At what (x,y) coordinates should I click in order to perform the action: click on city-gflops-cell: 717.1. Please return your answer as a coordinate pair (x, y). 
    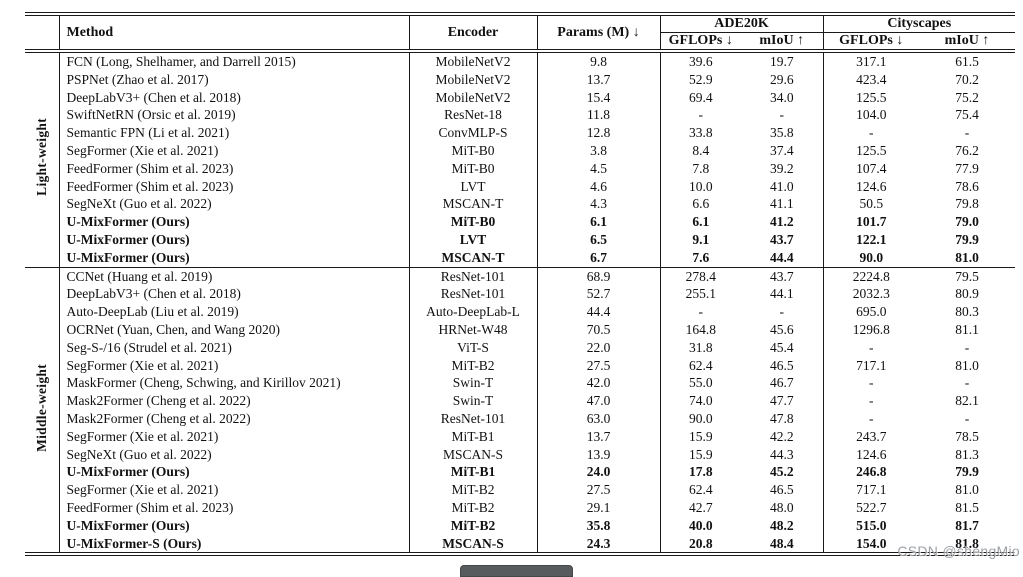
    Looking at the image, I should click on (871, 490).